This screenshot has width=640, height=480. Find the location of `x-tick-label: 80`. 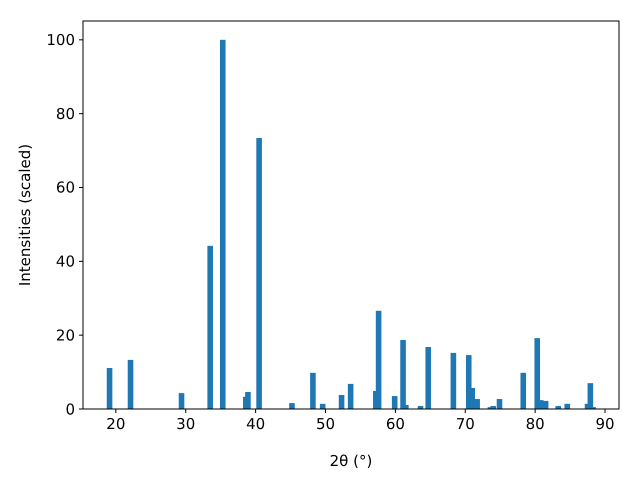

x-tick-label: 80 is located at coordinates (535, 424).